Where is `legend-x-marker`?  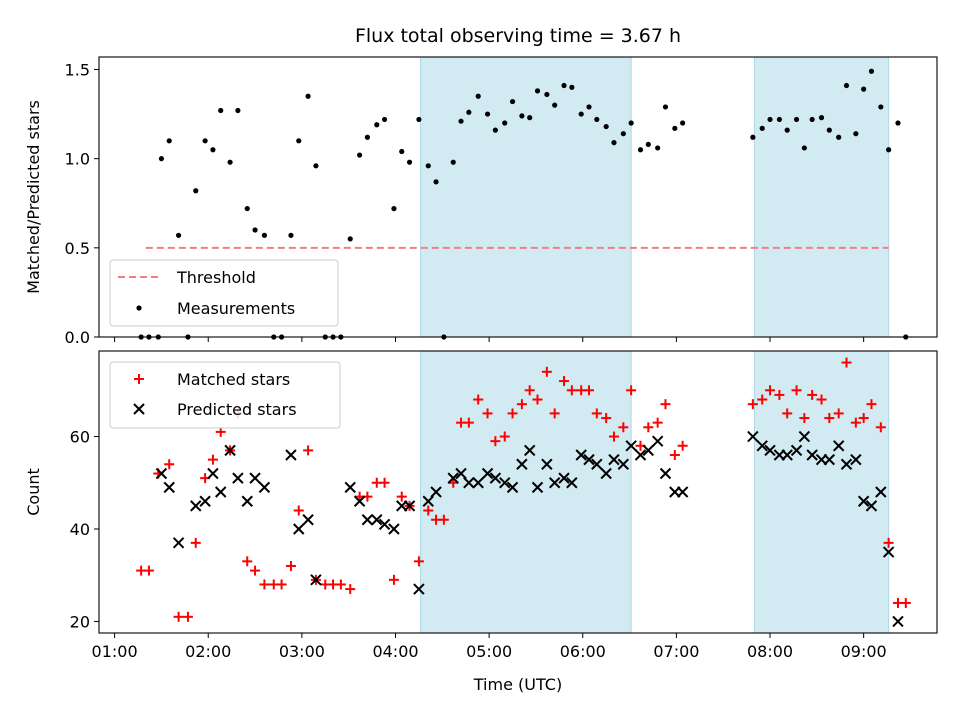
legend-x-marker is located at coordinates (139, 409).